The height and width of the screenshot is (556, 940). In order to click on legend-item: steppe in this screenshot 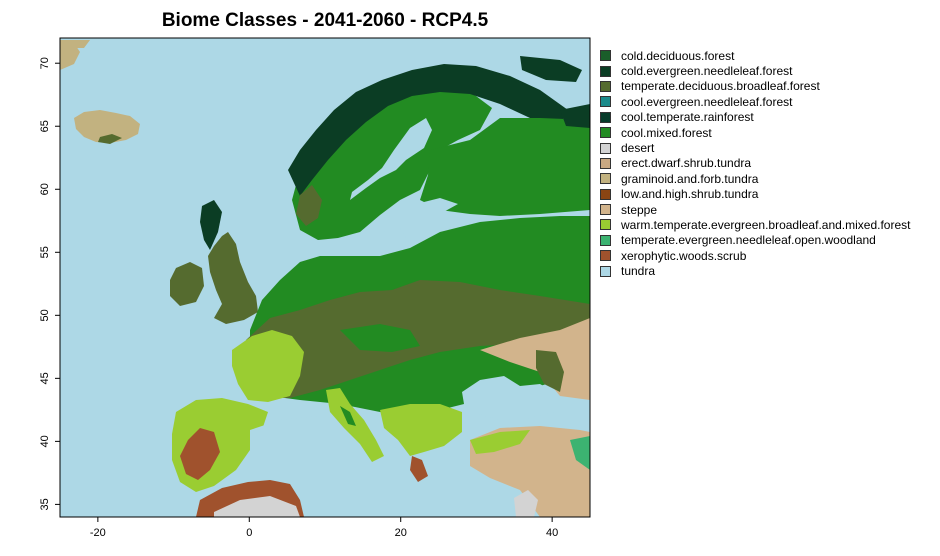, I will do `click(755, 209)`.